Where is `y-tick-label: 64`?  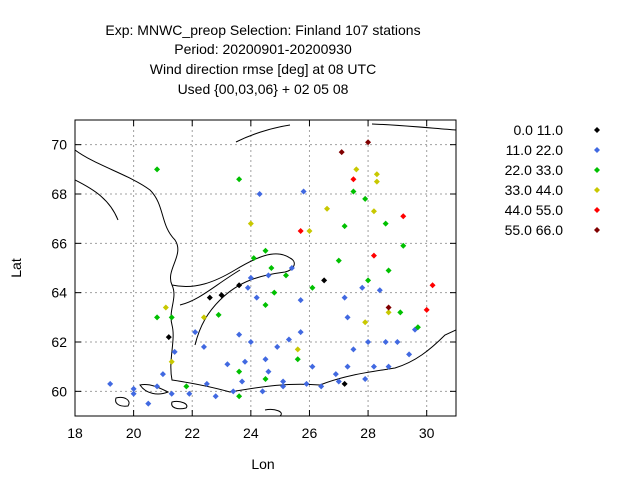 y-tick-label: 64 is located at coordinates (59, 293).